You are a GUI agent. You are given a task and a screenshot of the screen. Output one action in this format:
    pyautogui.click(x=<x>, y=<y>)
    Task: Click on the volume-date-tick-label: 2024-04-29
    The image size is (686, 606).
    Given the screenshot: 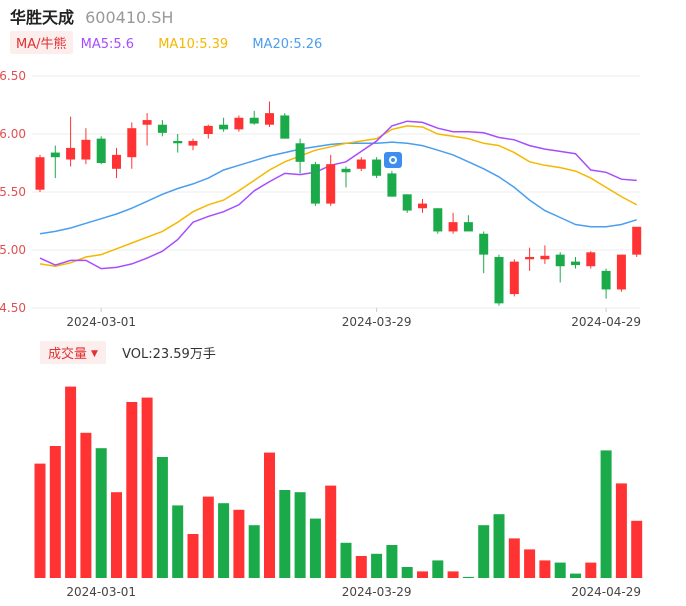 What is the action you would take?
    pyautogui.click(x=606, y=592)
    